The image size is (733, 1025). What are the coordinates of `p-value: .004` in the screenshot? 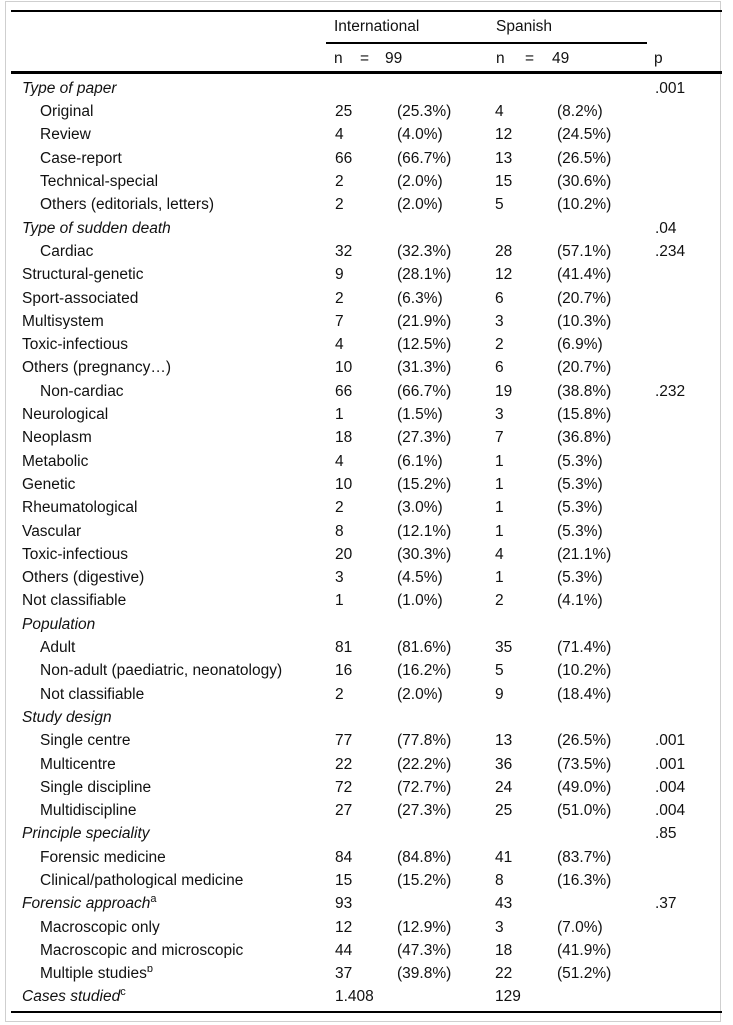 It's located at (670, 811).